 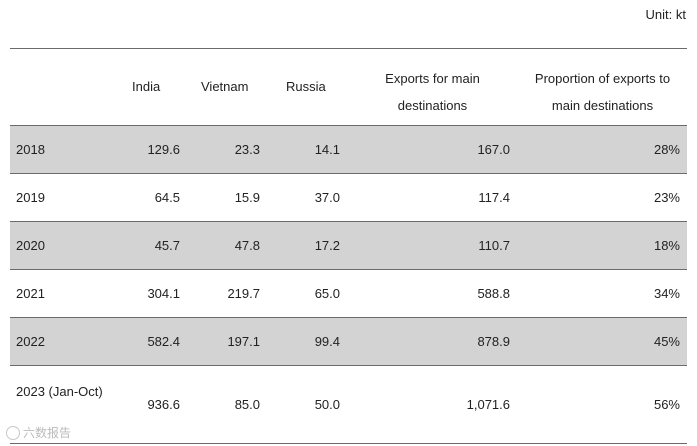 I want to click on vietnam-cell: 47.8, so click(x=247, y=245).